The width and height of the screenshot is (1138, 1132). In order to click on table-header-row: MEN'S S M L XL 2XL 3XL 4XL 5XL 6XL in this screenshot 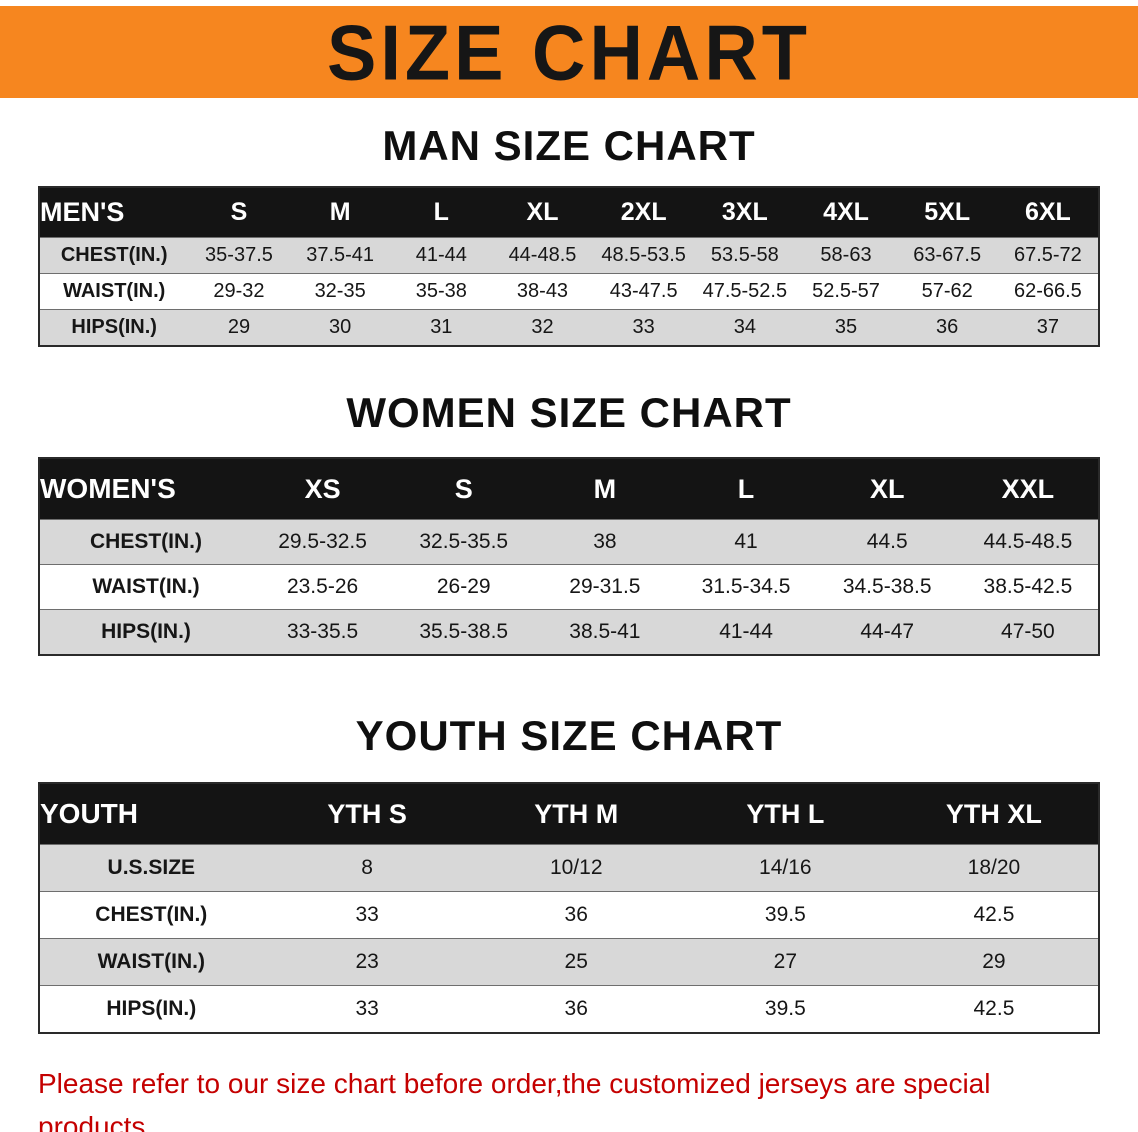, I will do `click(569, 212)`.